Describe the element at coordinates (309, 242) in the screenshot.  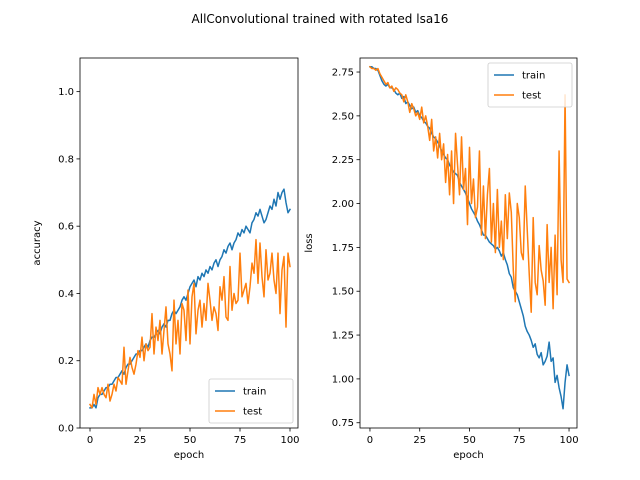
I see `loss-y-axis-label: loss` at that location.